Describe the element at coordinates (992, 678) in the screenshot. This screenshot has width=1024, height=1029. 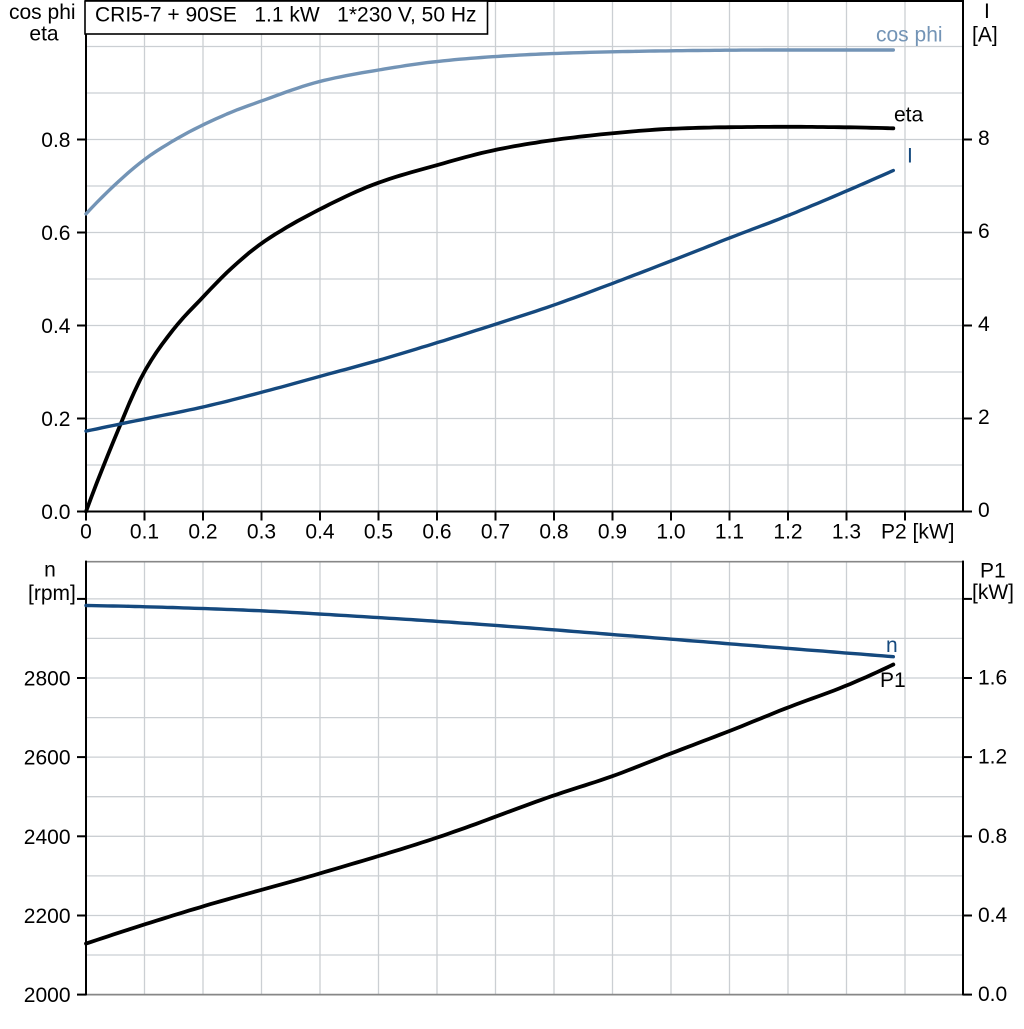
I see `svg-text: 1.6` at that location.